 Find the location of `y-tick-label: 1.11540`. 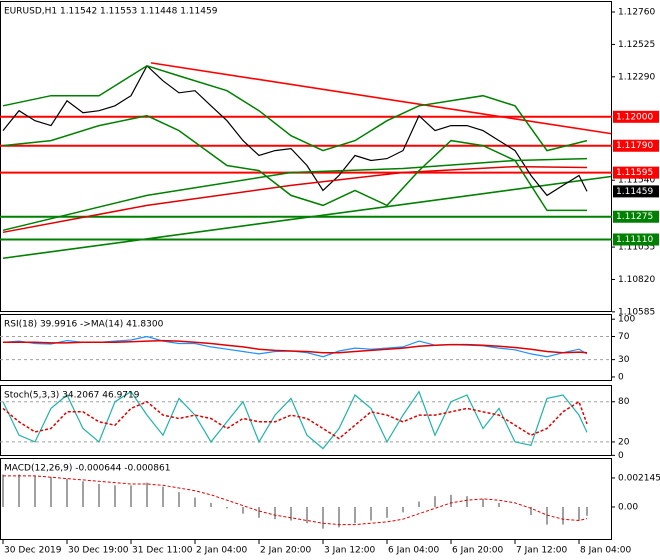

y-tick-label: 1.11540 is located at coordinates (636, 181).